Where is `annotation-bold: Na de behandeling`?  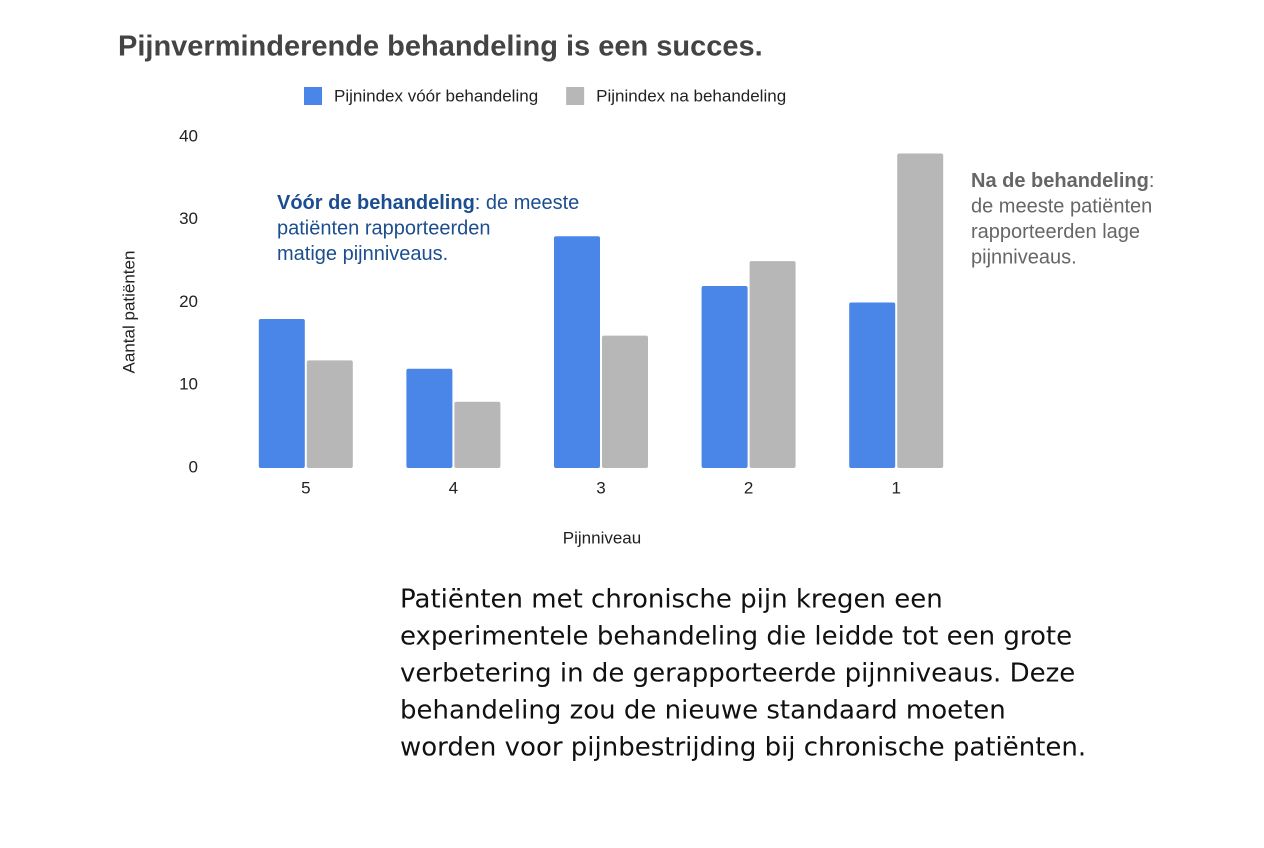
annotation-bold: Na de behandeling is located at coordinates (1060, 181).